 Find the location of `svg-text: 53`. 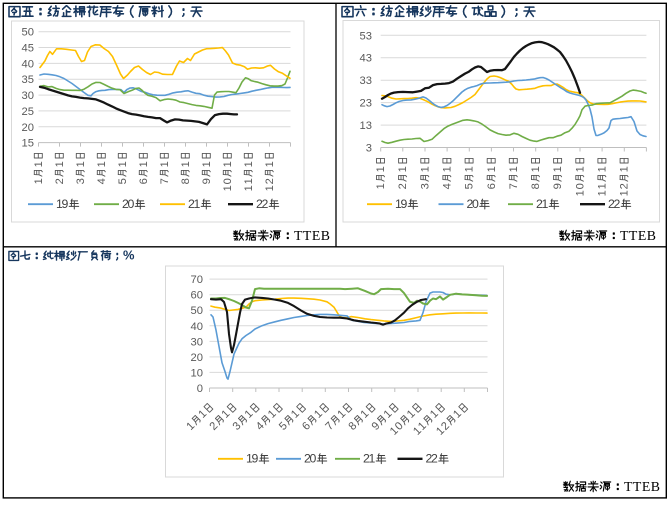

svg-text: 53 is located at coordinates (366, 36).